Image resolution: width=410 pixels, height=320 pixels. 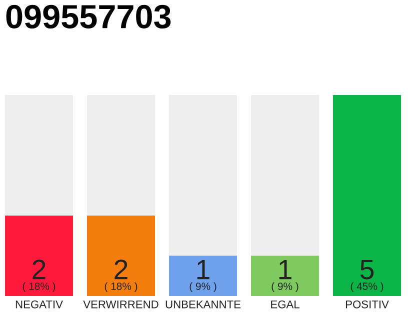 What do you see at coordinates (39, 304) in the screenshot?
I see `x-tick-label: NEGATIV` at bounding box center [39, 304].